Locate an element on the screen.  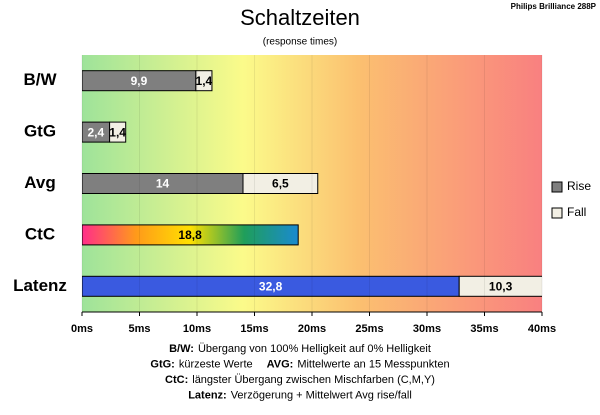
data-label: 2,4 is located at coordinates (95, 132).